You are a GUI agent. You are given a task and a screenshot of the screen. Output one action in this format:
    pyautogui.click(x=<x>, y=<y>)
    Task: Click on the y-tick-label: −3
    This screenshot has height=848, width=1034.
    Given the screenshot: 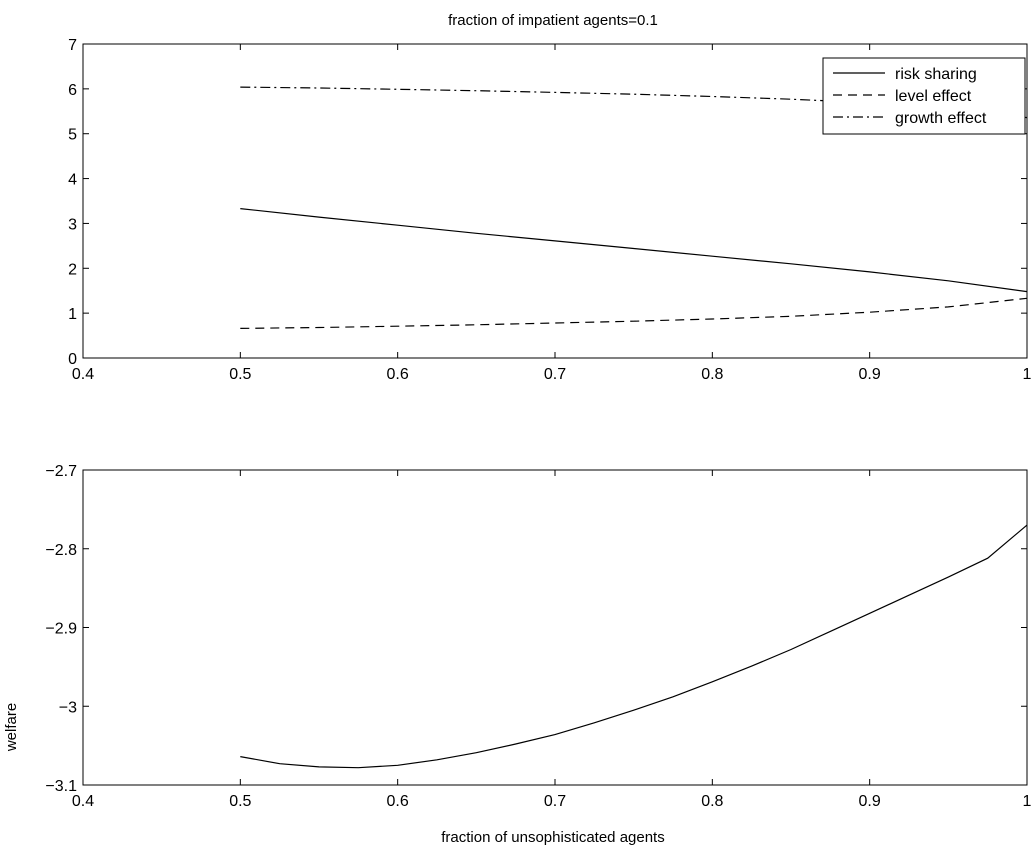 What is the action you would take?
    pyautogui.click(x=68, y=707)
    